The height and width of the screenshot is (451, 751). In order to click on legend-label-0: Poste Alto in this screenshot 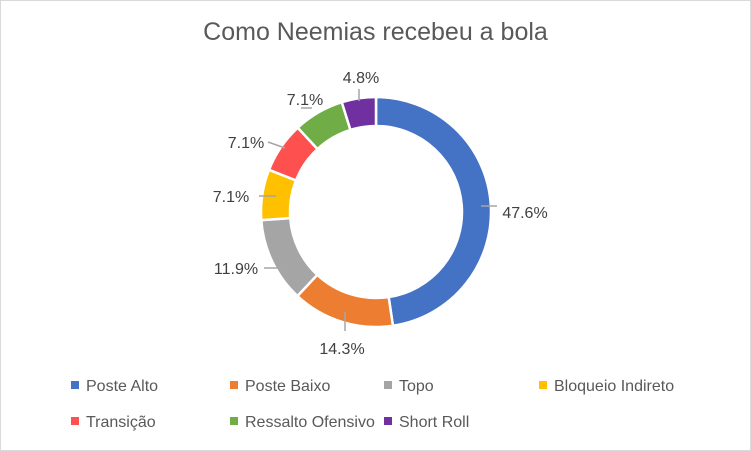, I will do `click(122, 386)`.